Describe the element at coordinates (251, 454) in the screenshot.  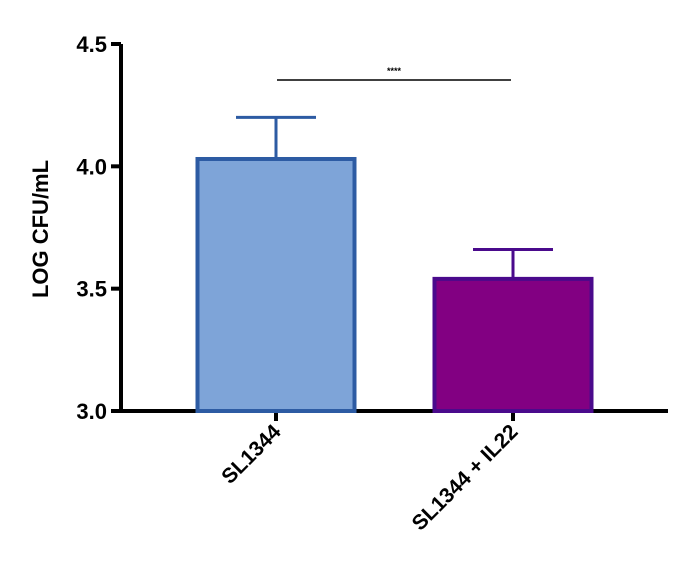
I see `x-tick-label: SL1344` at that location.